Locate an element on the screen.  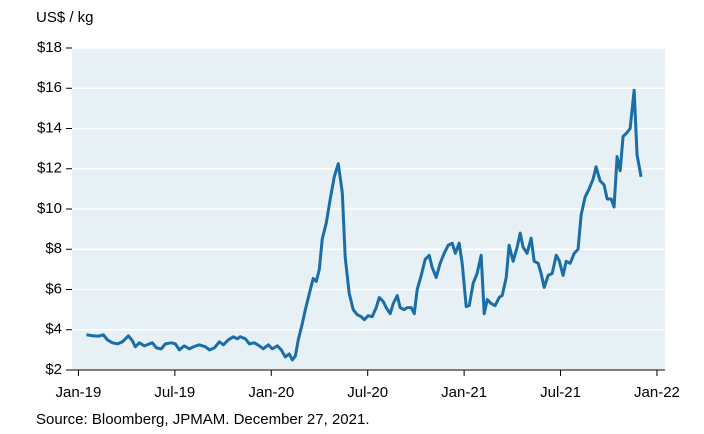
y-tick-label: $16 is located at coordinates (49, 87).